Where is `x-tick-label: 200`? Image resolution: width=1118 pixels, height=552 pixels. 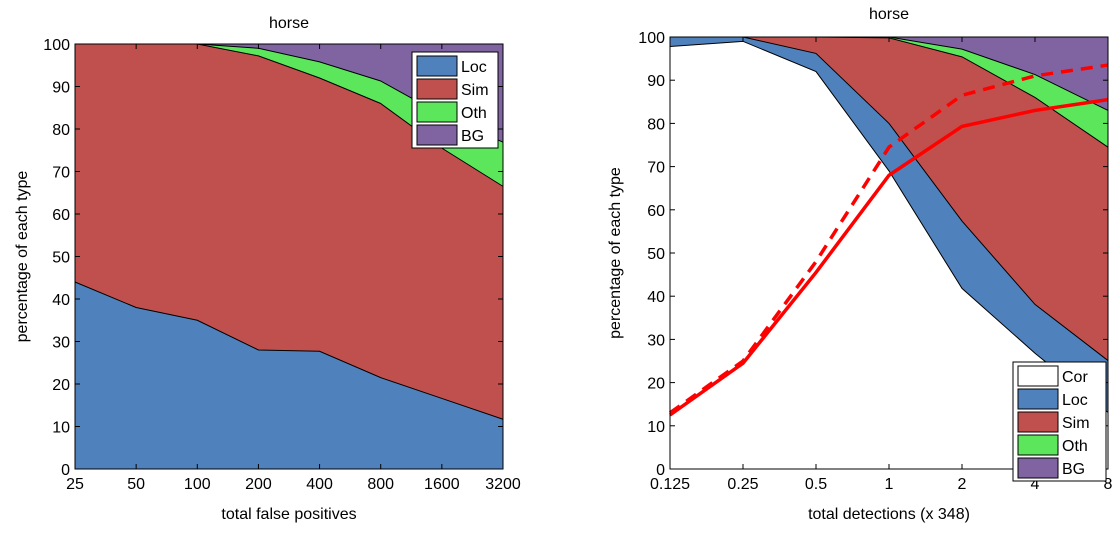
x-tick-label: 200 is located at coordinates (258, 484).